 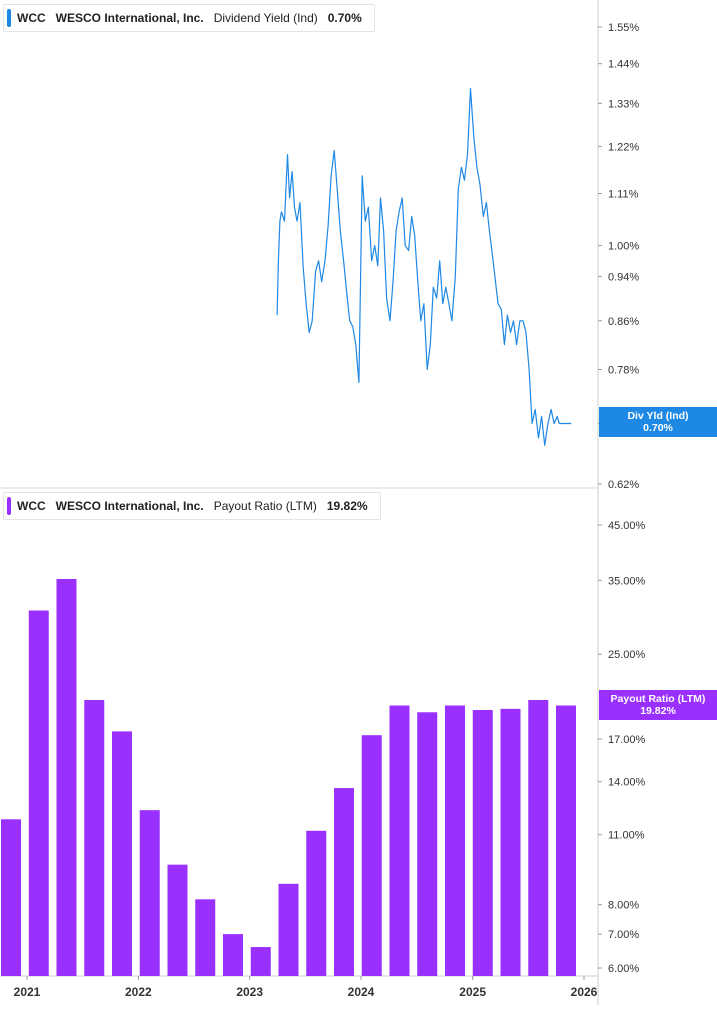 What do you see at coordinates (623, 370) in the screenshot?
I see `y-tick-label: 0.78%` at bounding box center [623, 370].